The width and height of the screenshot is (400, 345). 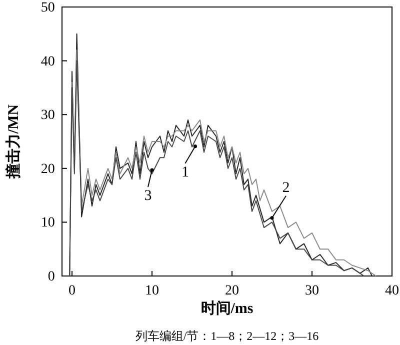 I want to click on x-tick-label: 10, so click(x=152, y=290).